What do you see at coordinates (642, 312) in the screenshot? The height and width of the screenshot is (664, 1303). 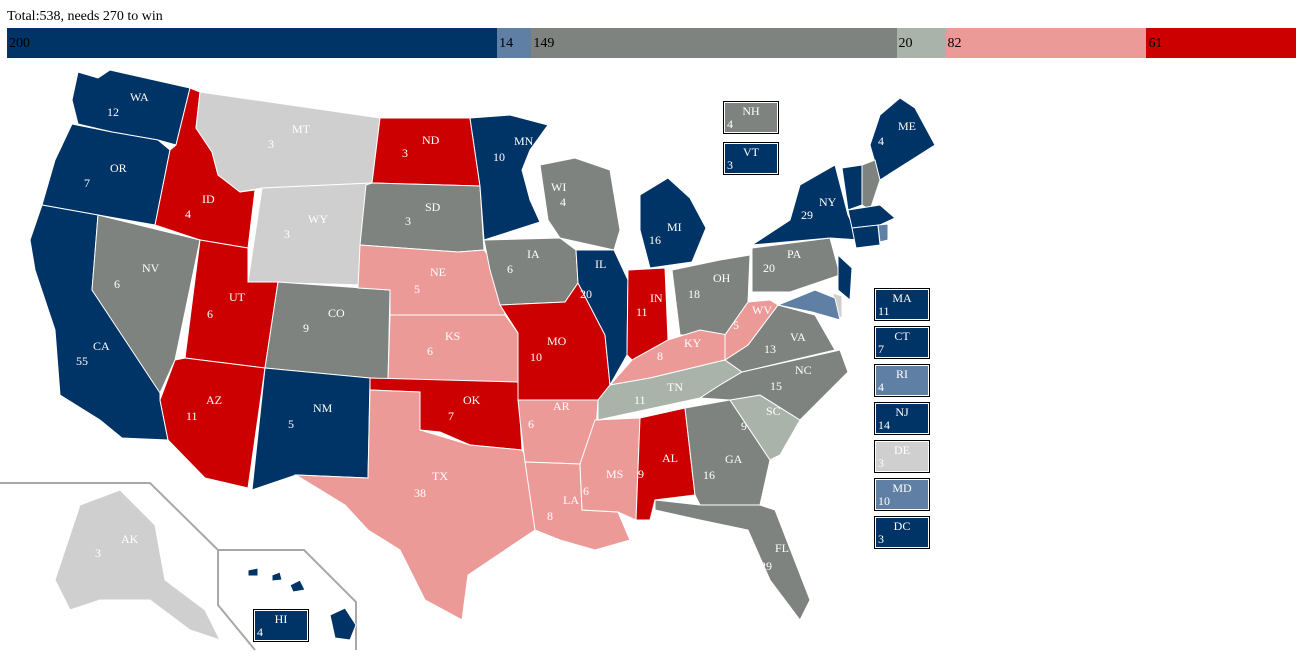 I see `state-ev-in: 11` at bounding box center [642, 312].